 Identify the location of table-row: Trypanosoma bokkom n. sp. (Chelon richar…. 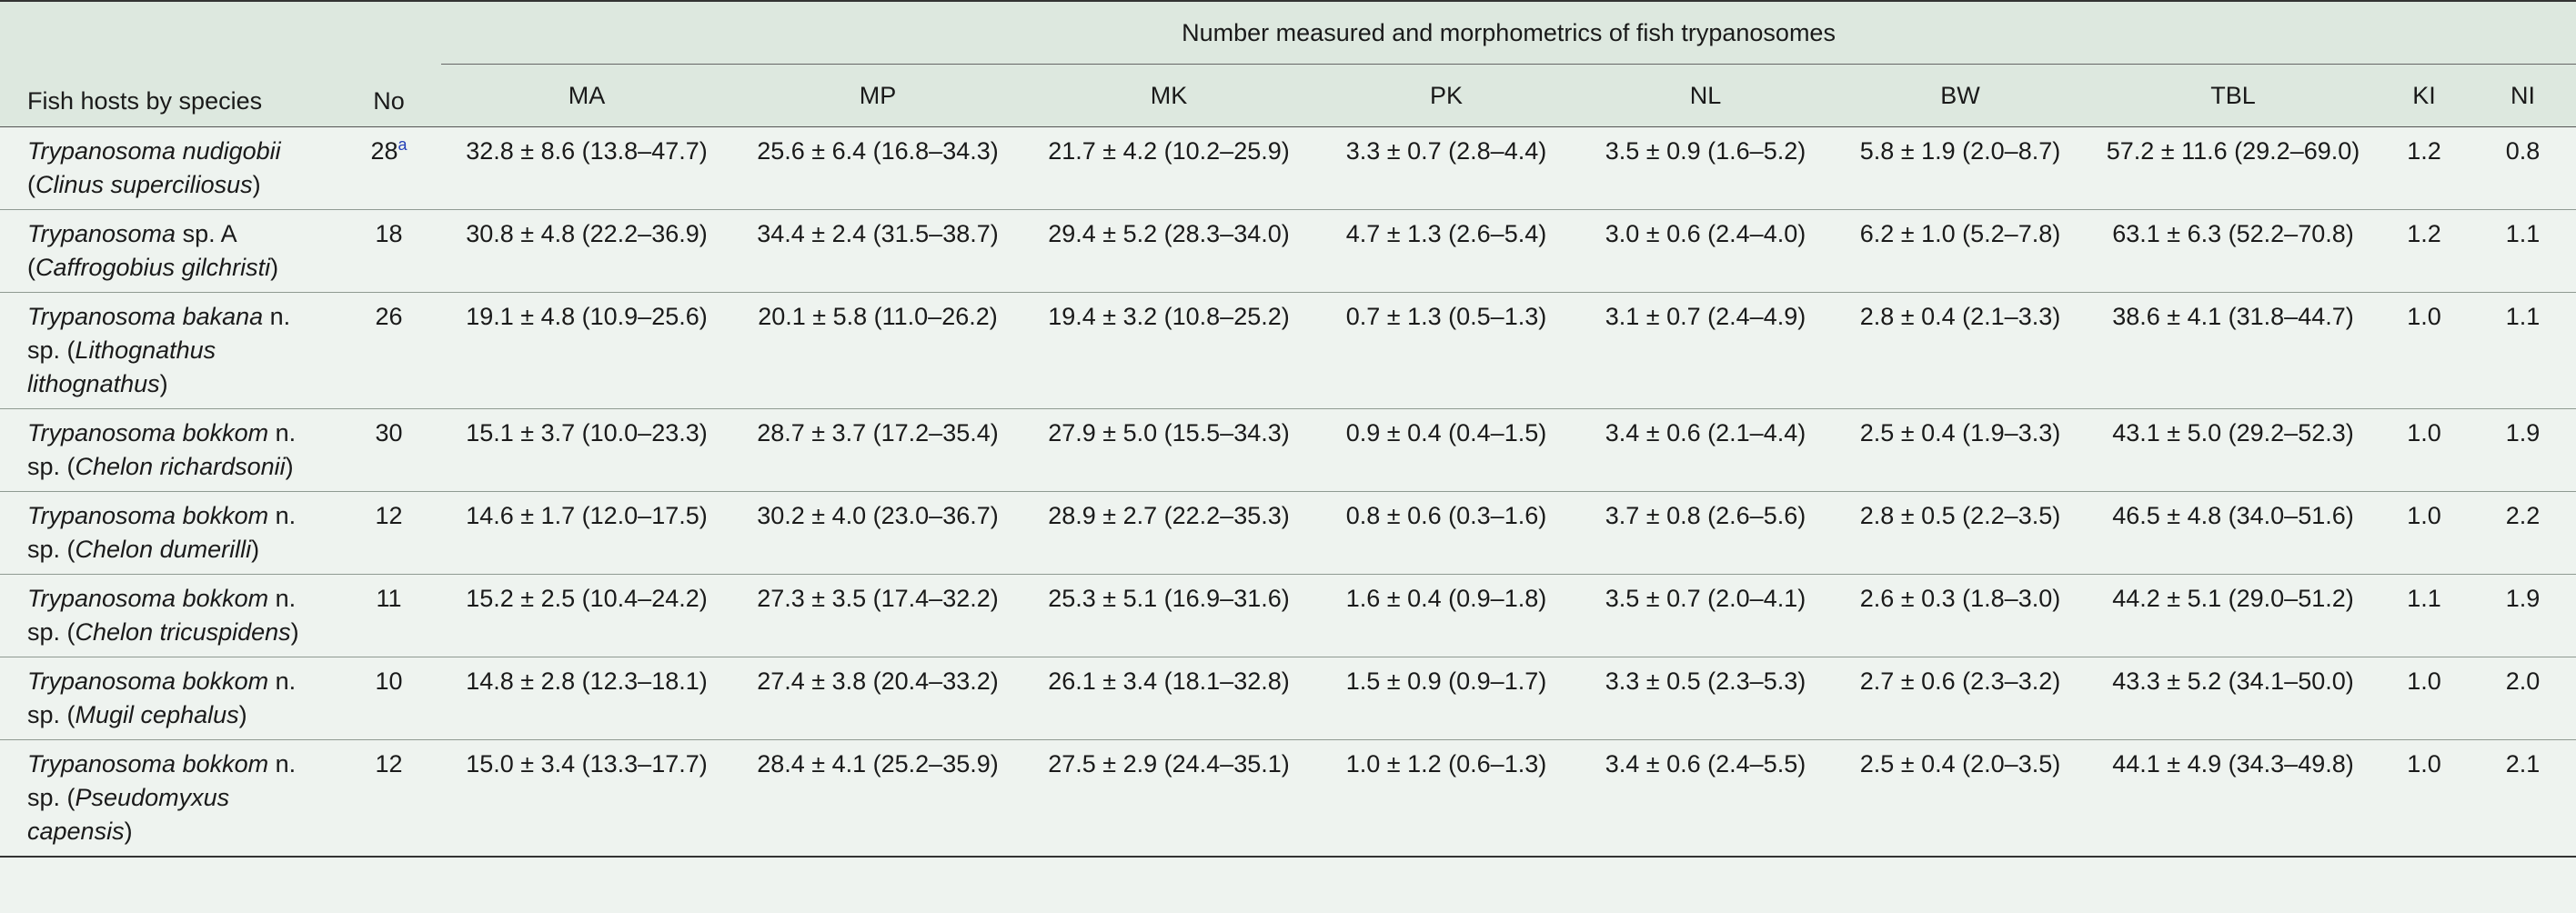
(1288, 450).